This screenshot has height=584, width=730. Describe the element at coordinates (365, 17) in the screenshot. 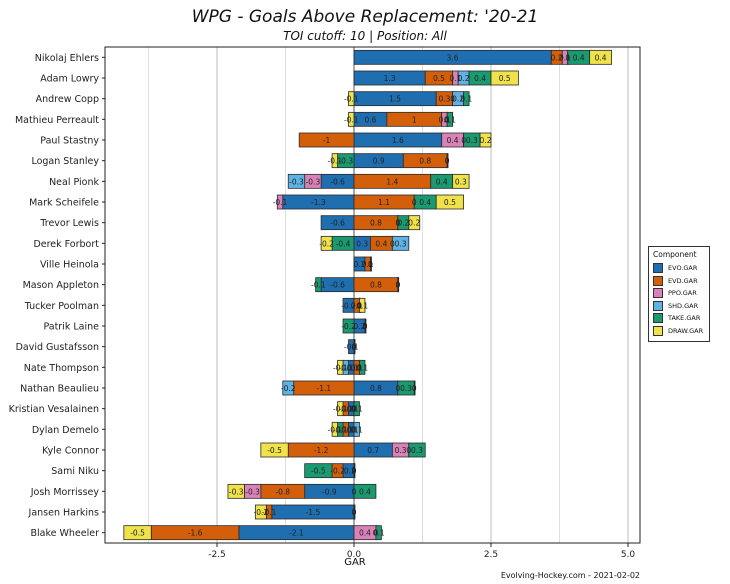

I see `chart-title: WPG - Goals Above Replacement: '20-21` at that location.